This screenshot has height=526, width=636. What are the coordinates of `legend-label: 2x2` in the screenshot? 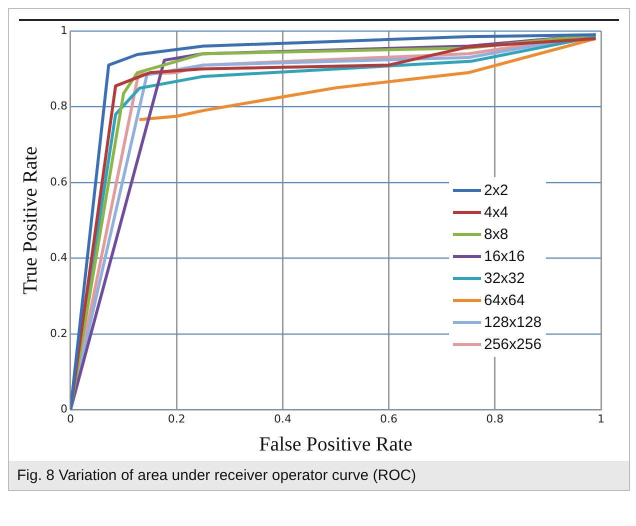 It's located at (496, 190).